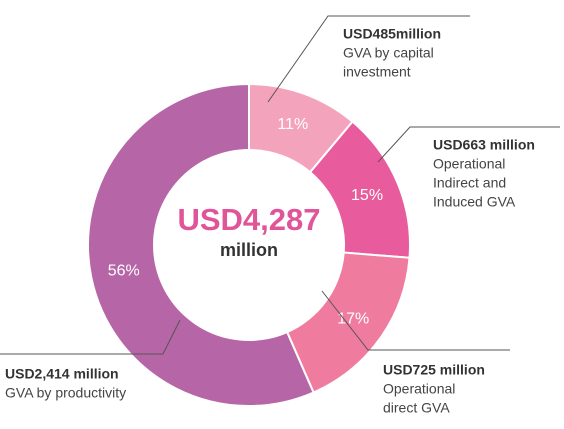  What do you see at coordinates (416, 408) in the screenshot?
I see `annotation-text: direct GVA` at bounding box center [416, 408].